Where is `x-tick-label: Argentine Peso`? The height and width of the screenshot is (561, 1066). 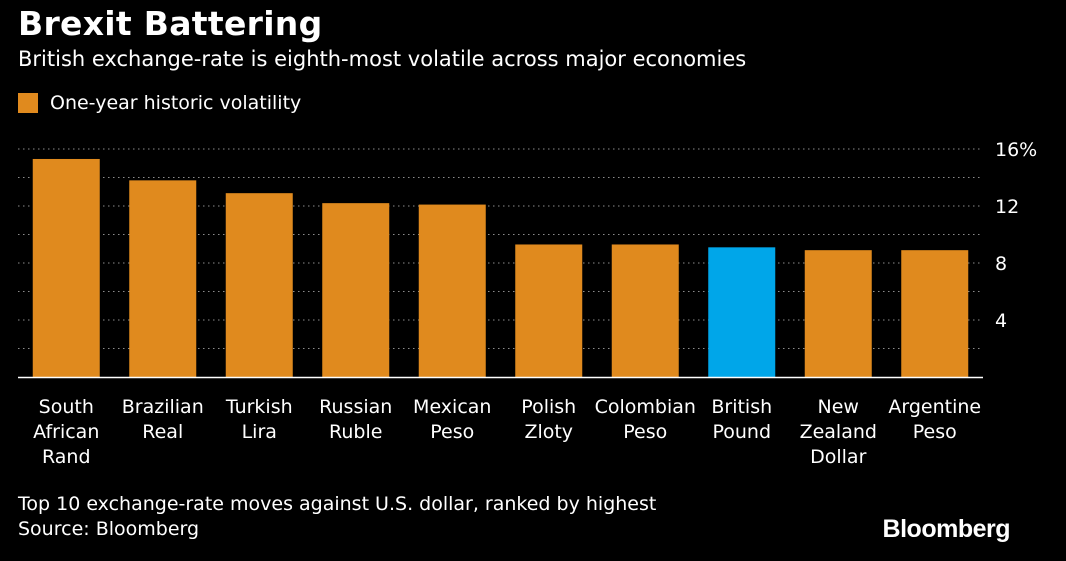 x-tick-label: Argentine Peso is located at coordinates (934, 419).